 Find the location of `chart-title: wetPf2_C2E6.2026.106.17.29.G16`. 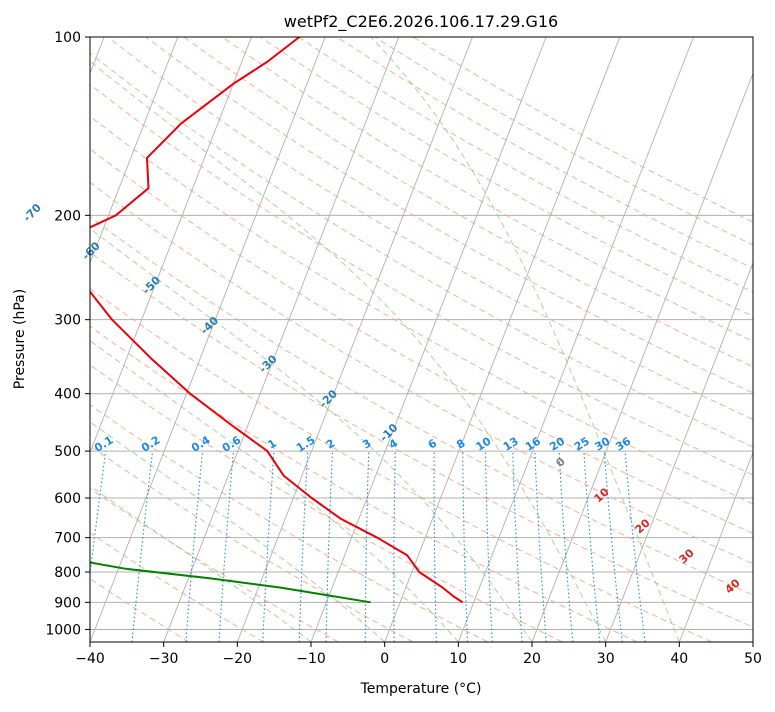

chart-title: wetPf2_C2E6.2026.106.17.29.G16 is located at coordinates (421, 22).